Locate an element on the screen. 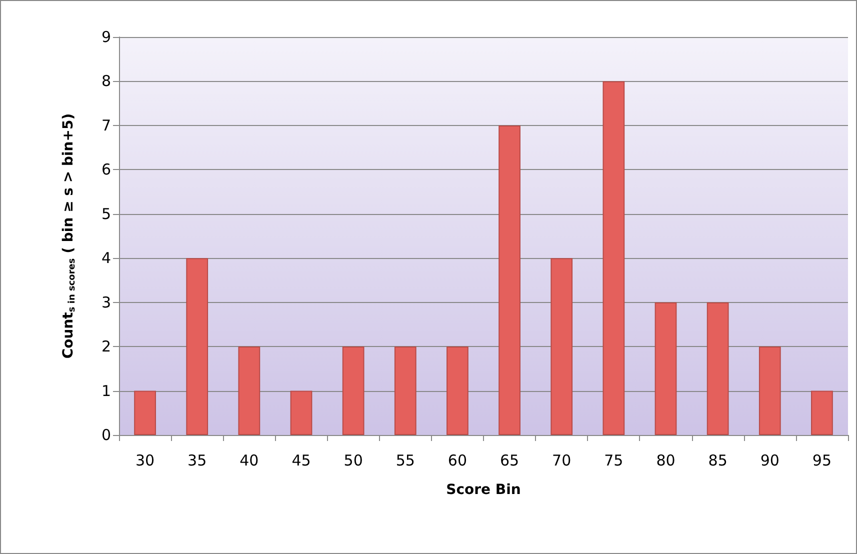 Image resolution: width=857 pixels, height=554 pixels. x-tick-label: 40 is located at coordinates (249, 461).